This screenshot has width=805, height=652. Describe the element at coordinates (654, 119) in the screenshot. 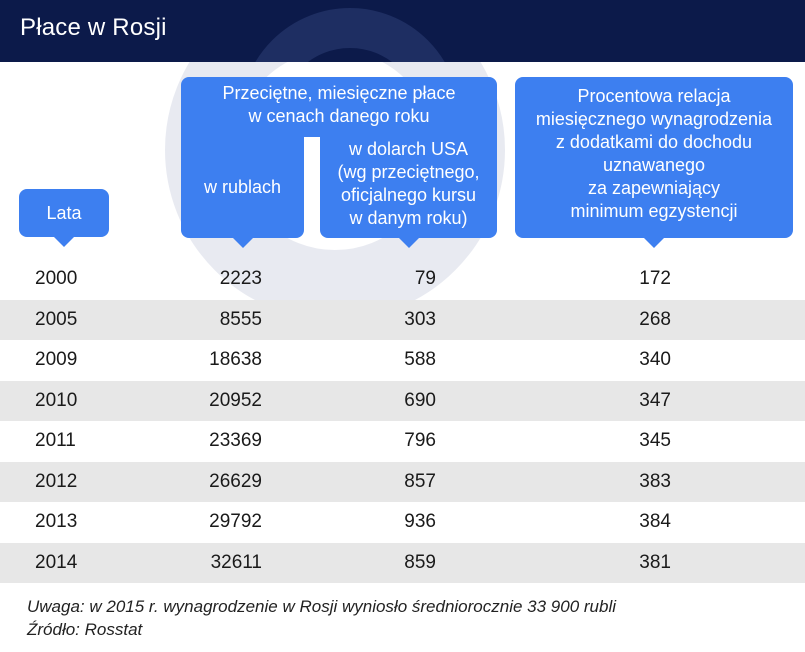

I see `header-percent-line: miesięcznego wynagrodzenia` at that location.